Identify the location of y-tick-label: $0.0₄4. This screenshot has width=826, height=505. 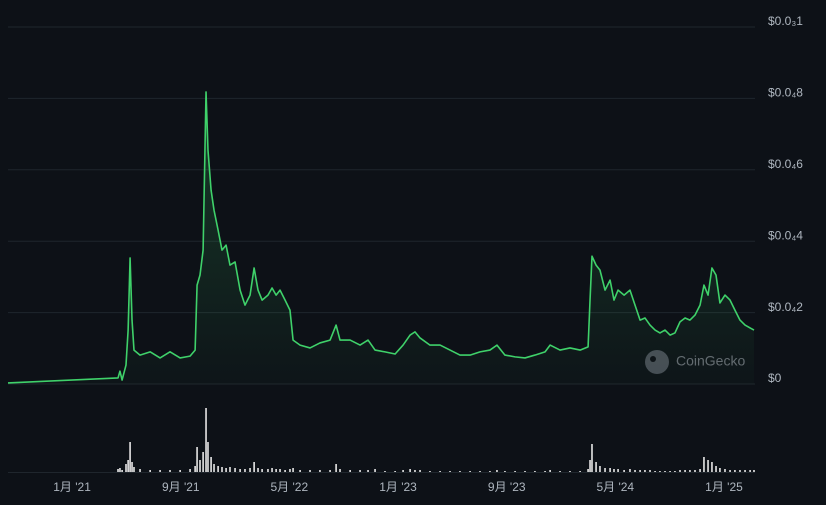
(785, 235).